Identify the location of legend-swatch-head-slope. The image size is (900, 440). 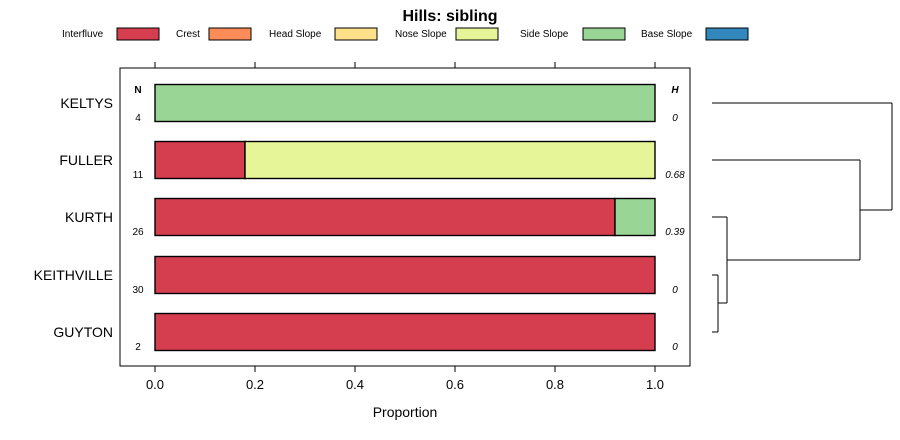
(356, 34).